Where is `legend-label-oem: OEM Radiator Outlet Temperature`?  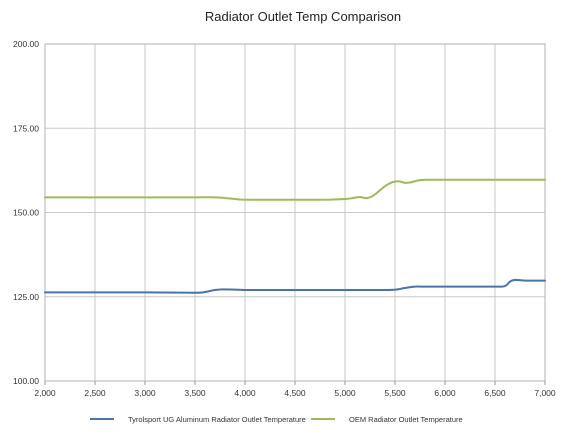
legend-label-oem: OEM Radiator Outlet Temperature is located at coordinates (406, 419).